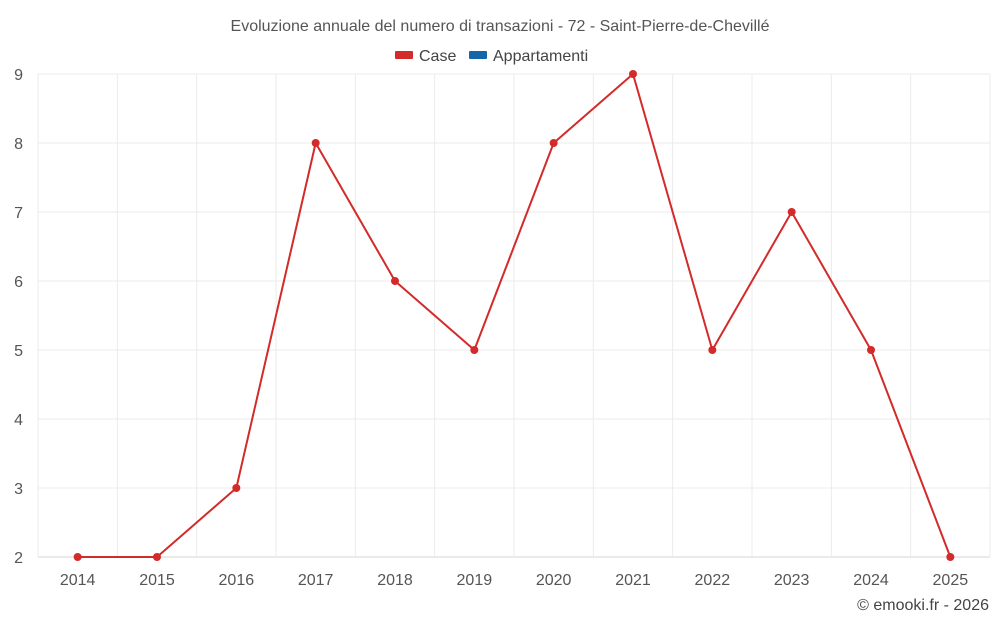 This screenshot has height=625, width=1000. I want to click on x-tick-label: 2016, so click(237, 580).